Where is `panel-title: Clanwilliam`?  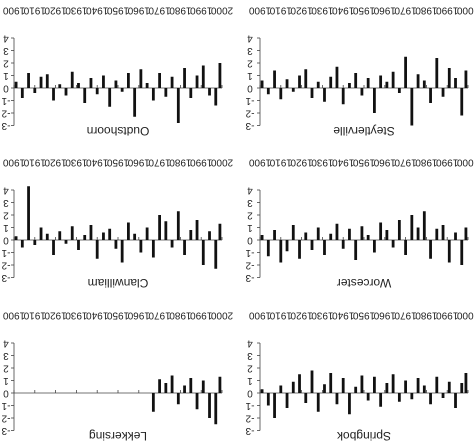
panel-title: Clanwilliam is located at coordinates (118, 283).